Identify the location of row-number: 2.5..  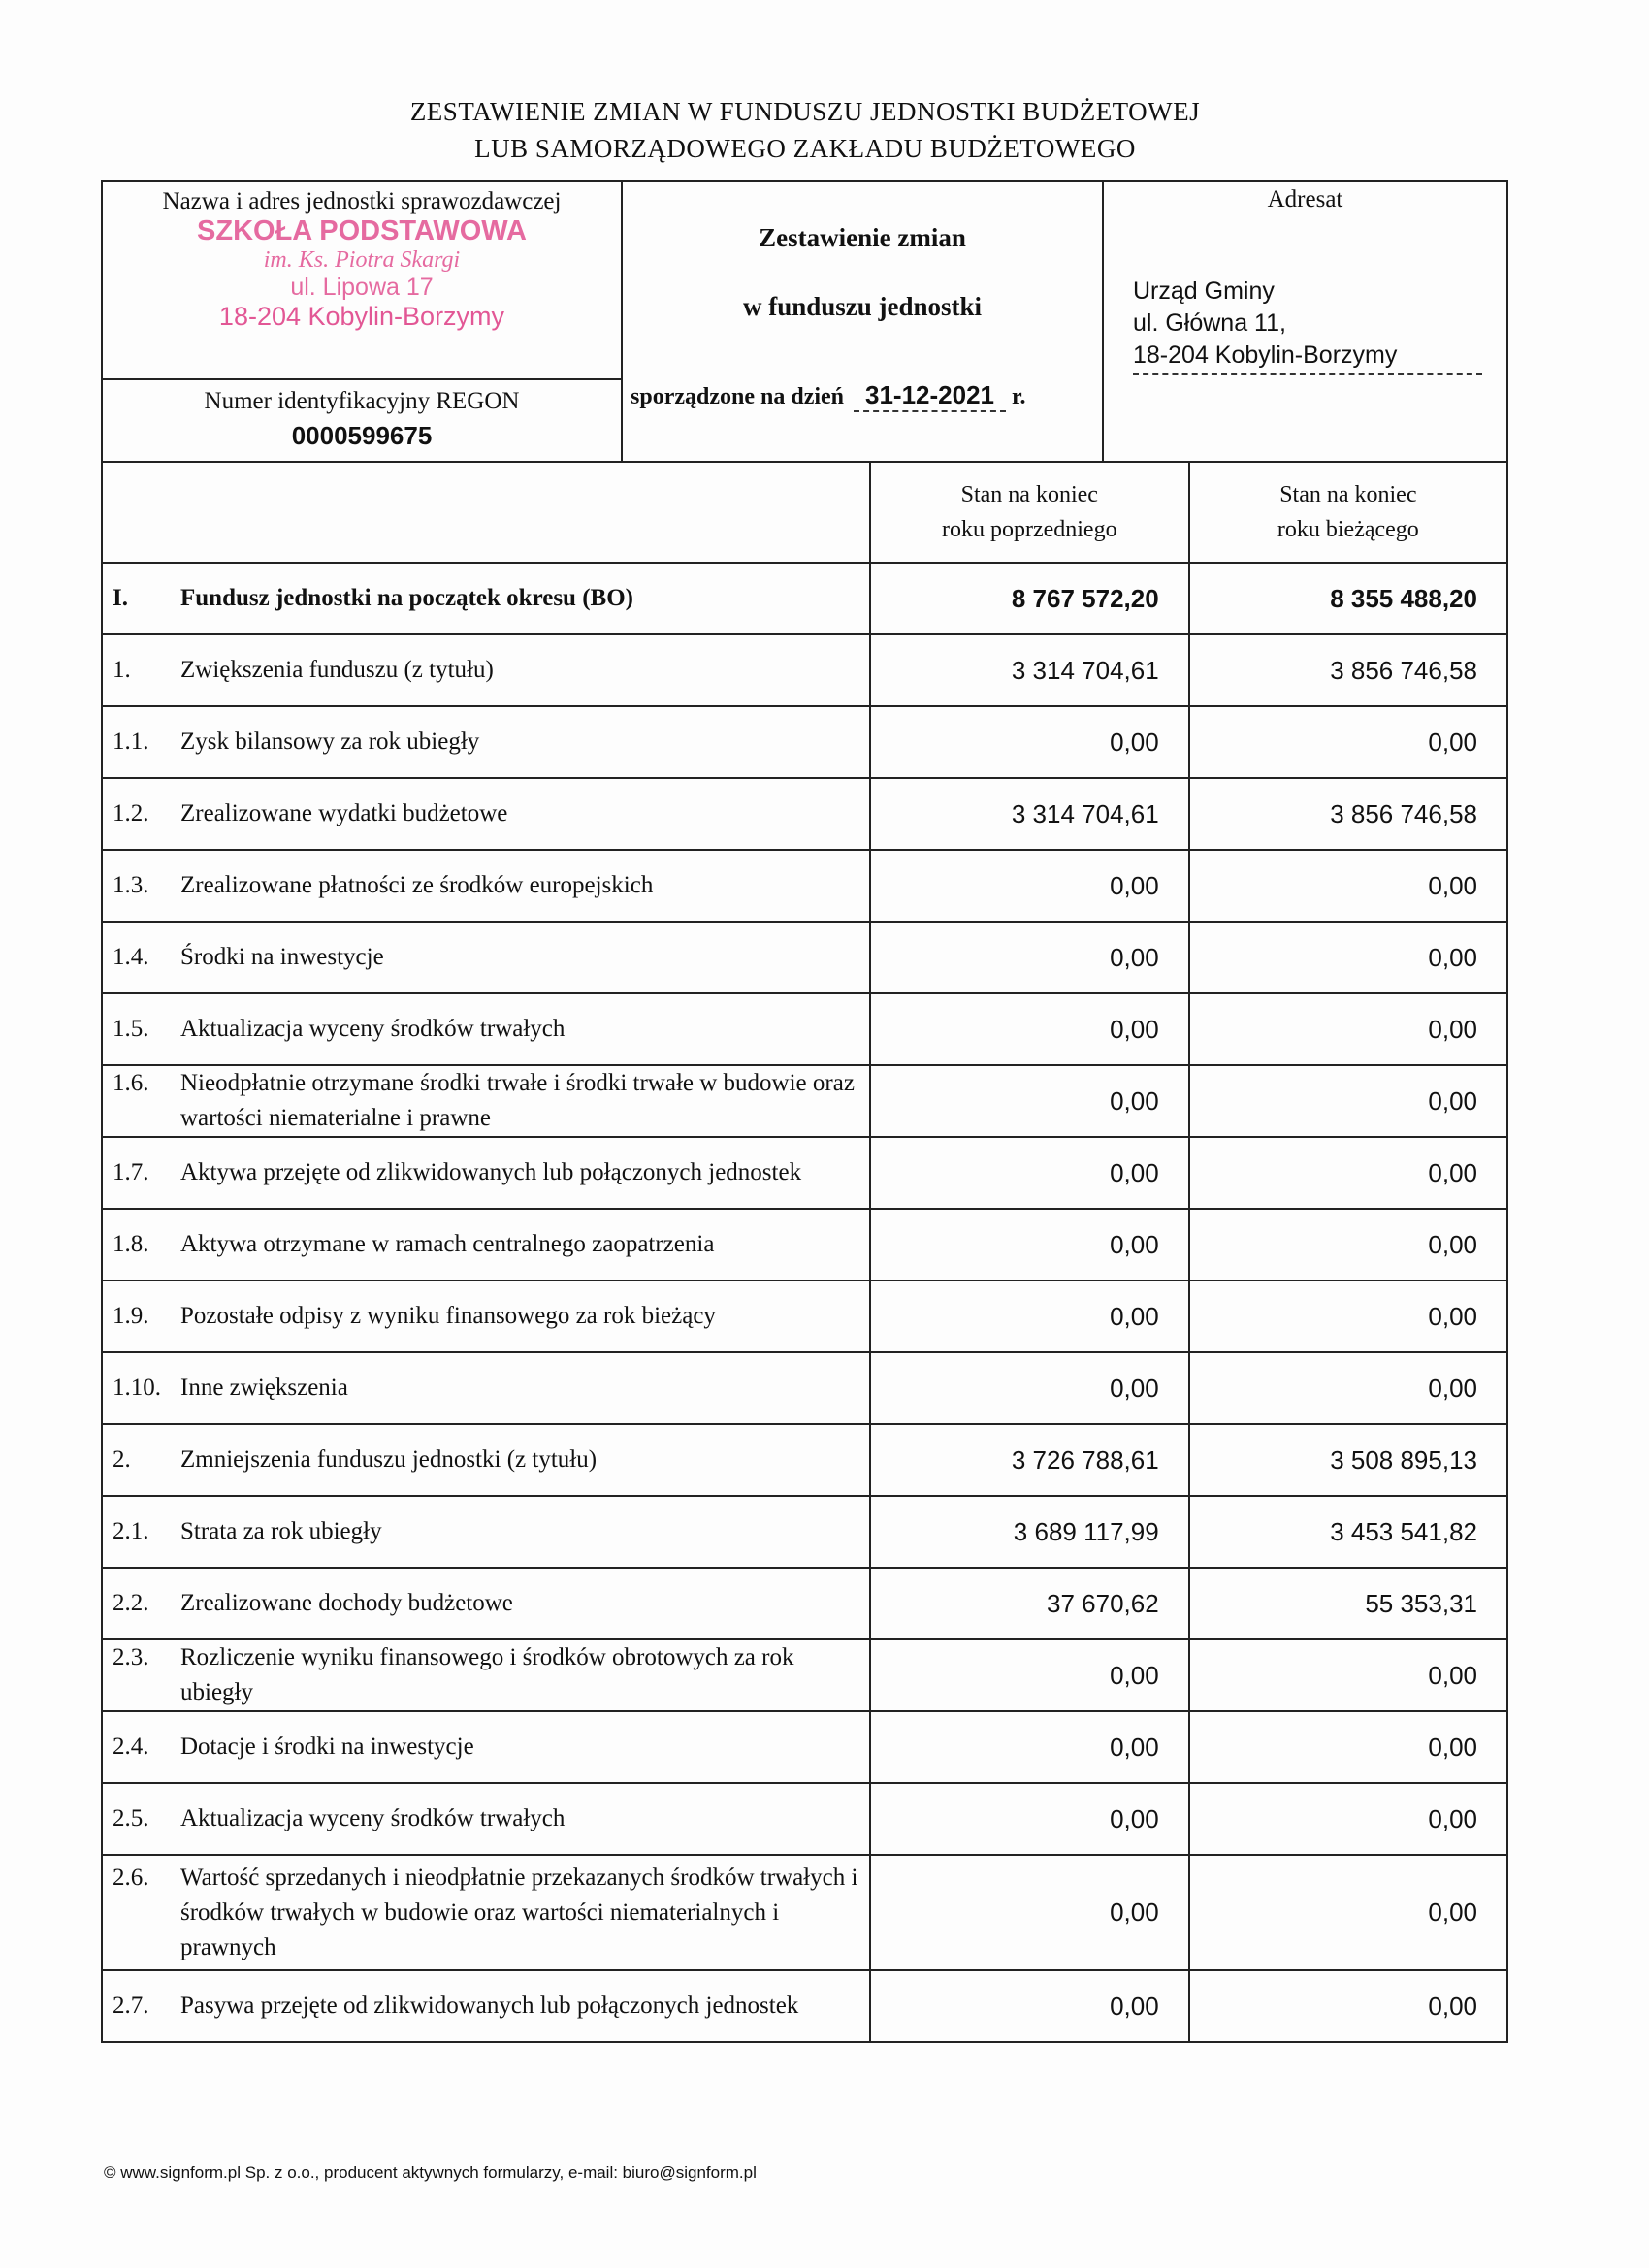
(131, 1818).